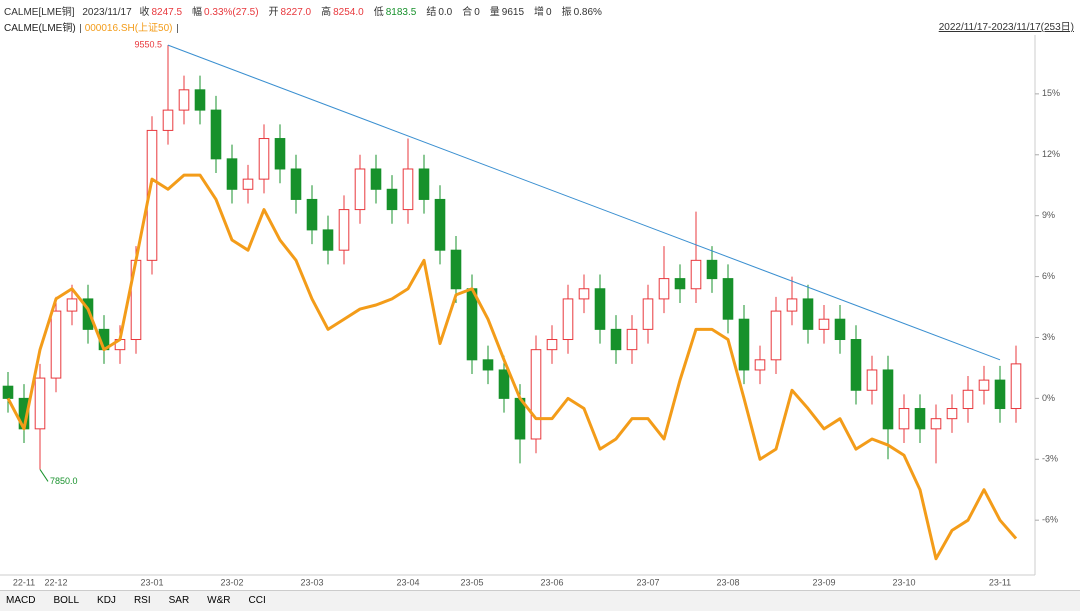 This screenshot has height=611, width=1080. What do you see at coordinates (64, 481) in the screenshot?
I see `price-annotation: 7850.0` at bounding box center [64, 481].